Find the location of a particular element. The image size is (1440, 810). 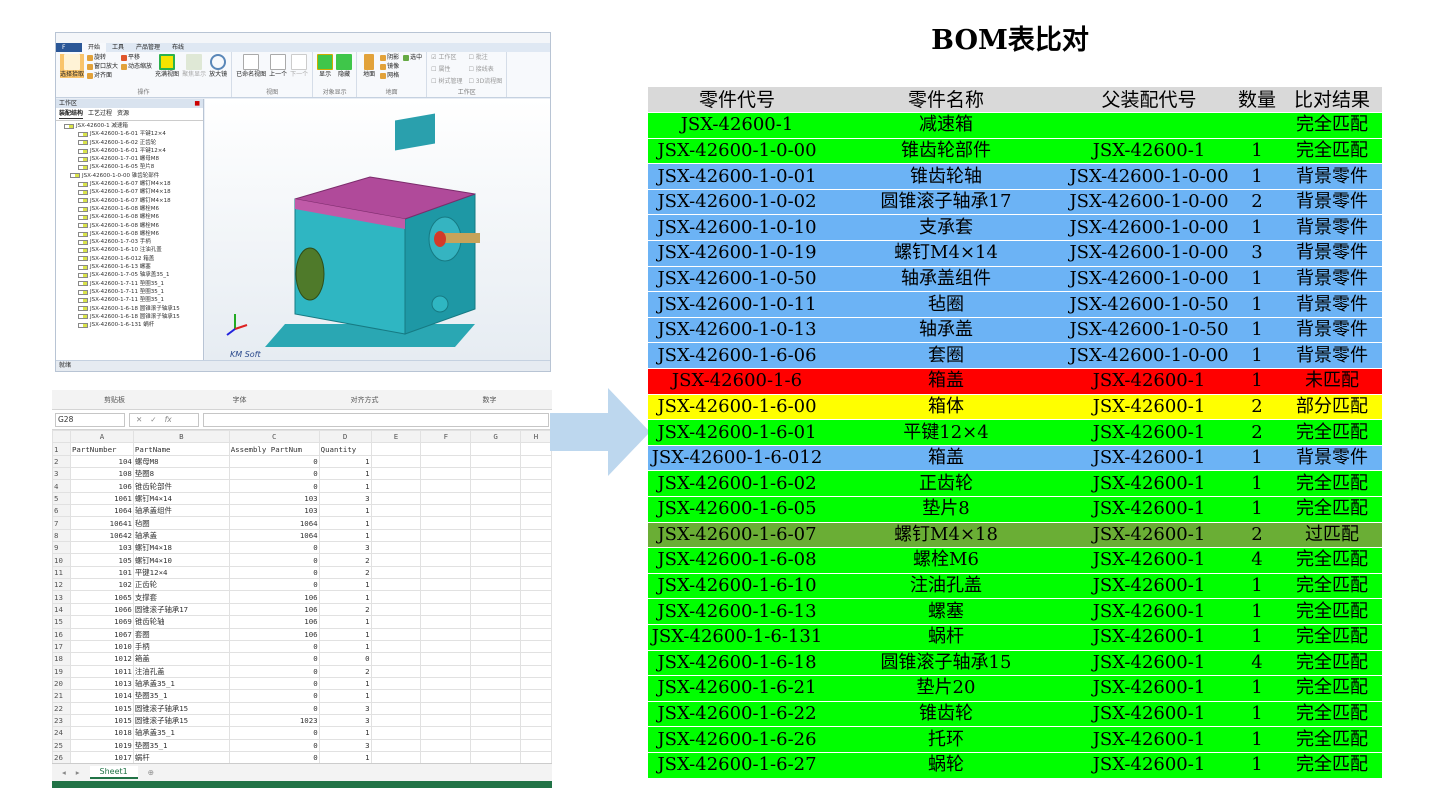

cell: 锥齿轮部件 is located at coordinates (181, 486).